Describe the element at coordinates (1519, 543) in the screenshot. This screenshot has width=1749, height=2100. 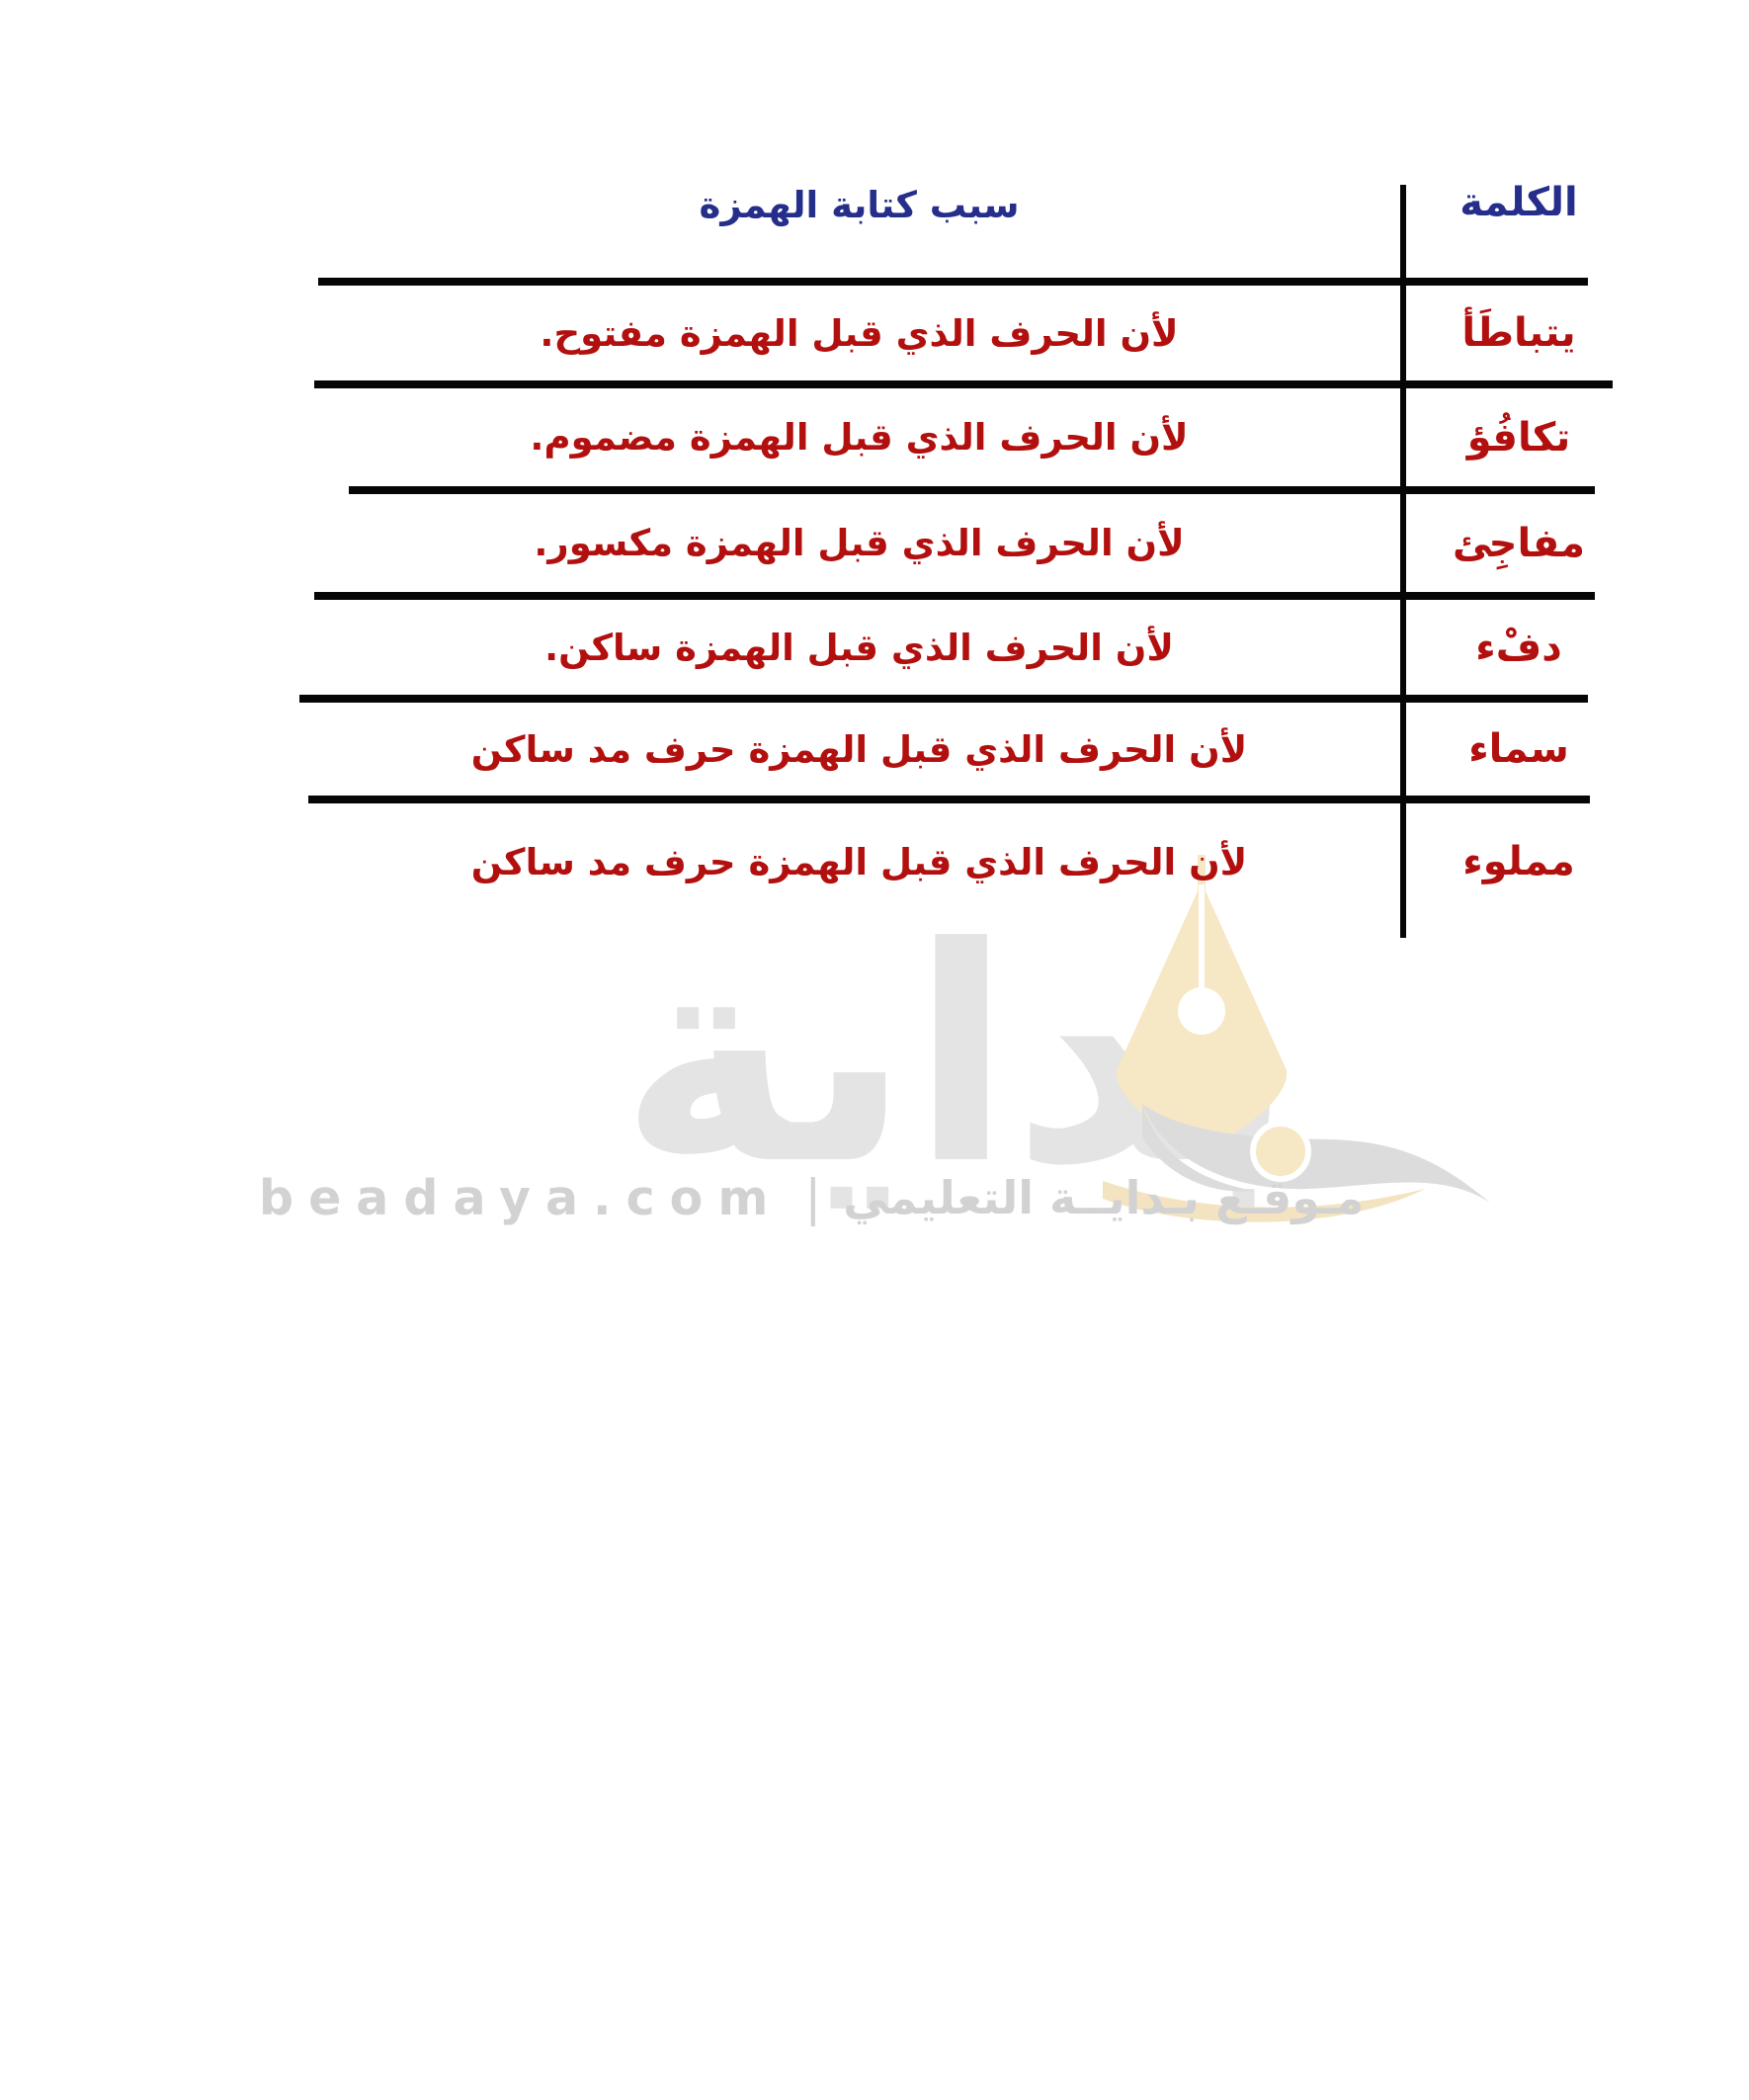
I see `word-cell: مفاجِئ` at that location.